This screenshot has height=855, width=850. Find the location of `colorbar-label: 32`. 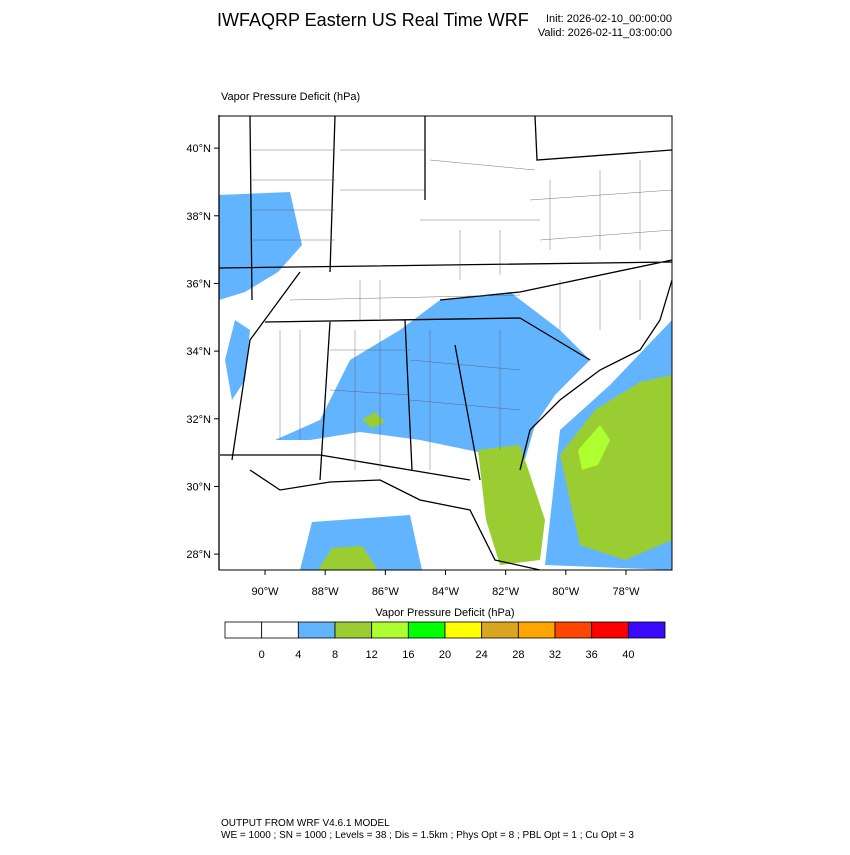

colorbar-label: 32 is located at coordinates (555, 655).